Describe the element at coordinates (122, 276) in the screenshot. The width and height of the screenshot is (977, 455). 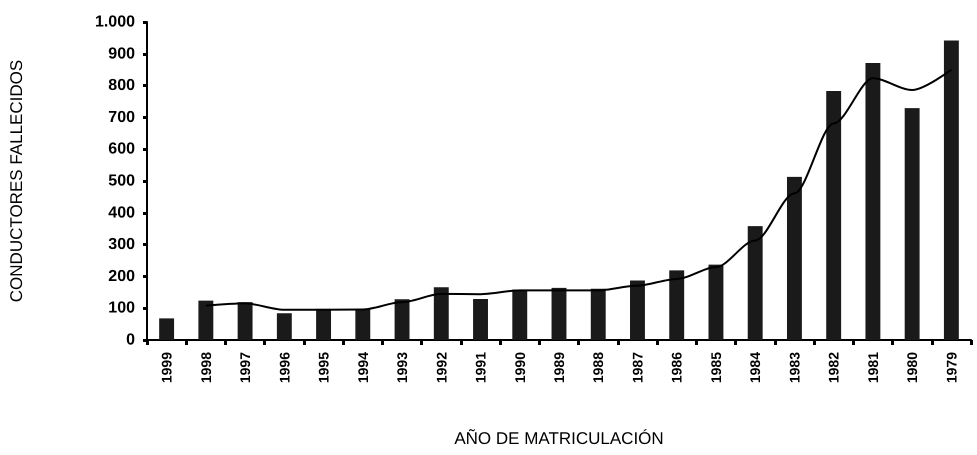
I see `y-tick-label: 200` at that location.